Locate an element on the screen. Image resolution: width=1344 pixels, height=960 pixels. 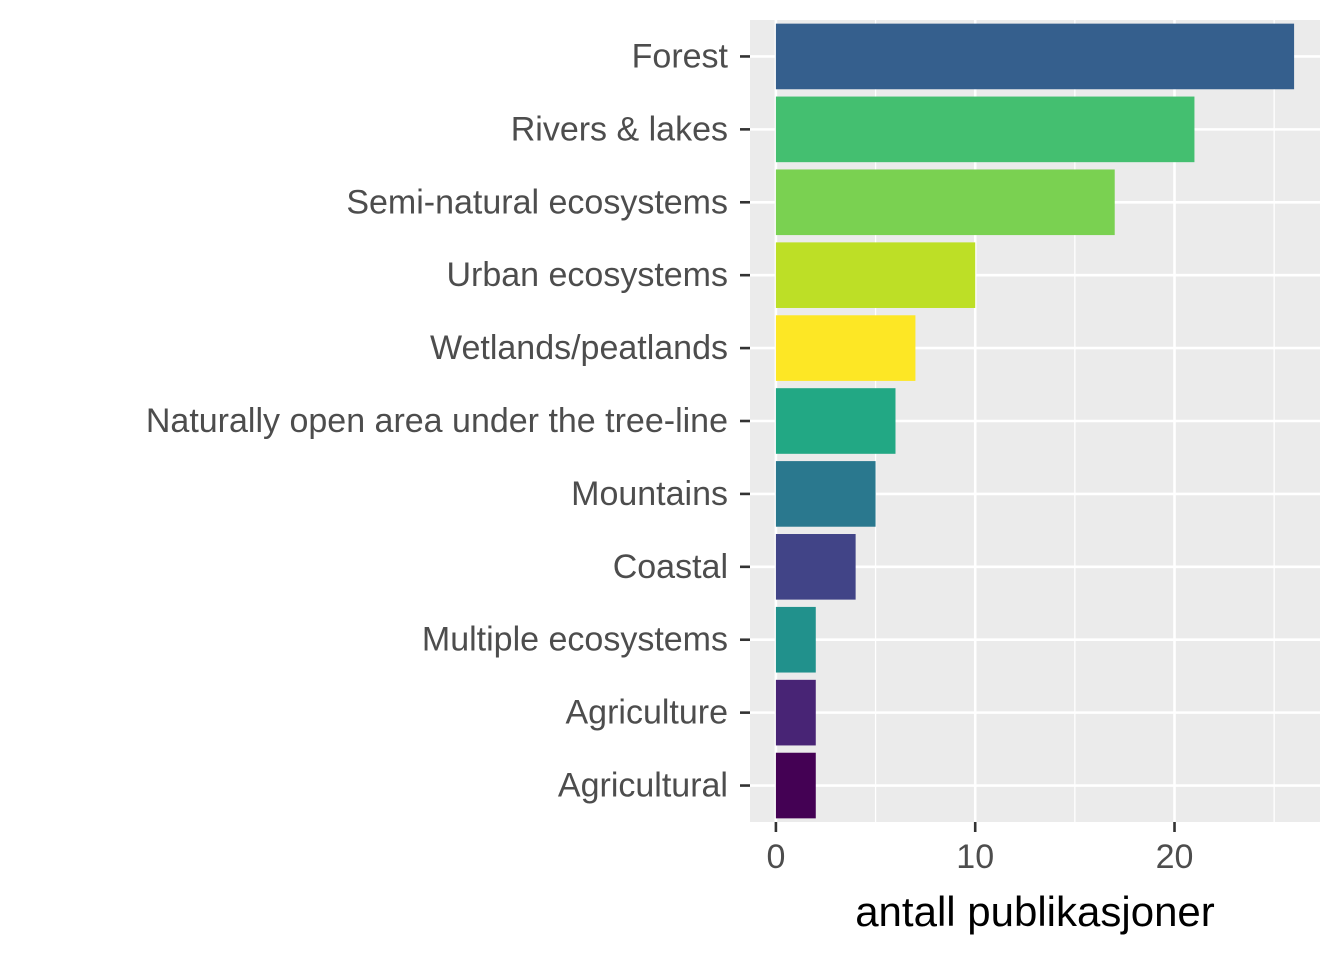
y-tick-label: Agriculture is located at coordinates (646, 713).